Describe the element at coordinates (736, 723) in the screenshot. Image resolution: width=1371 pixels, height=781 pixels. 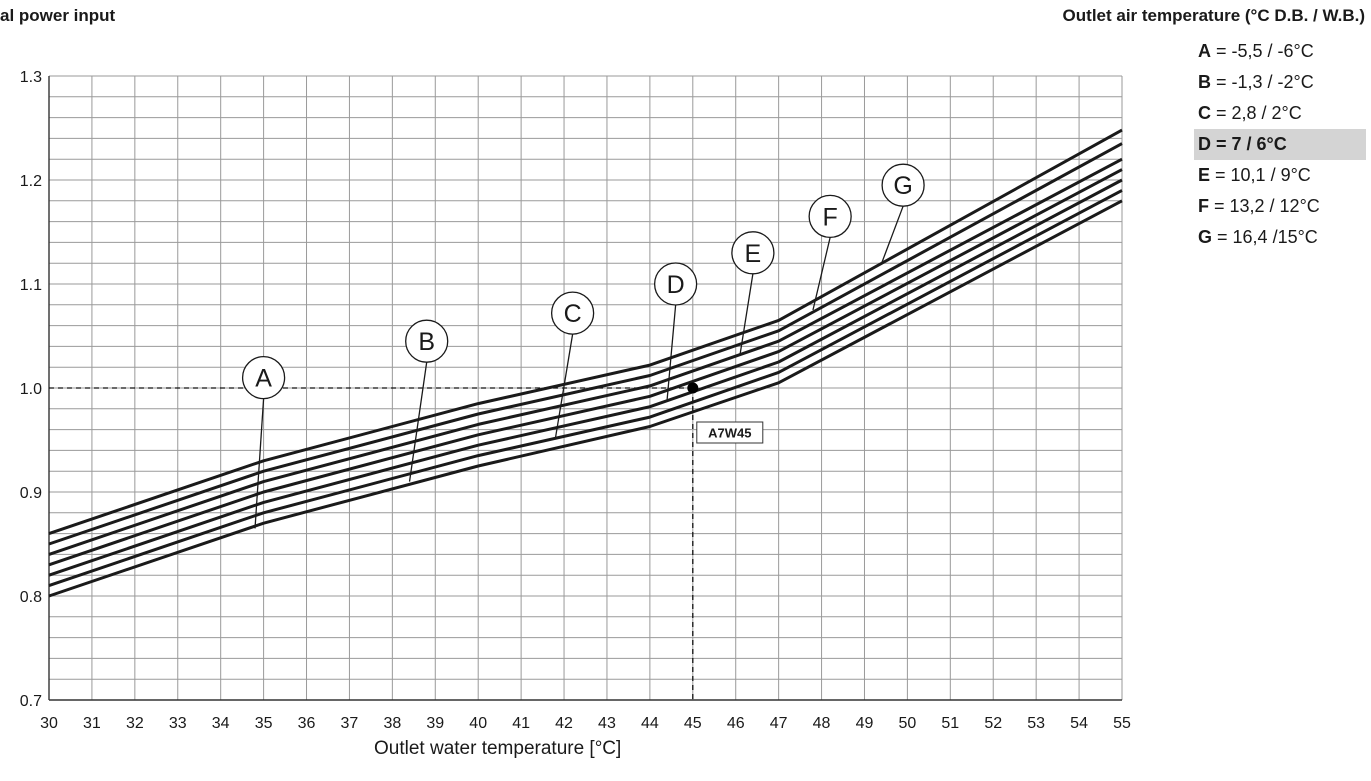
I see `x-tick-label: 46` at that location.